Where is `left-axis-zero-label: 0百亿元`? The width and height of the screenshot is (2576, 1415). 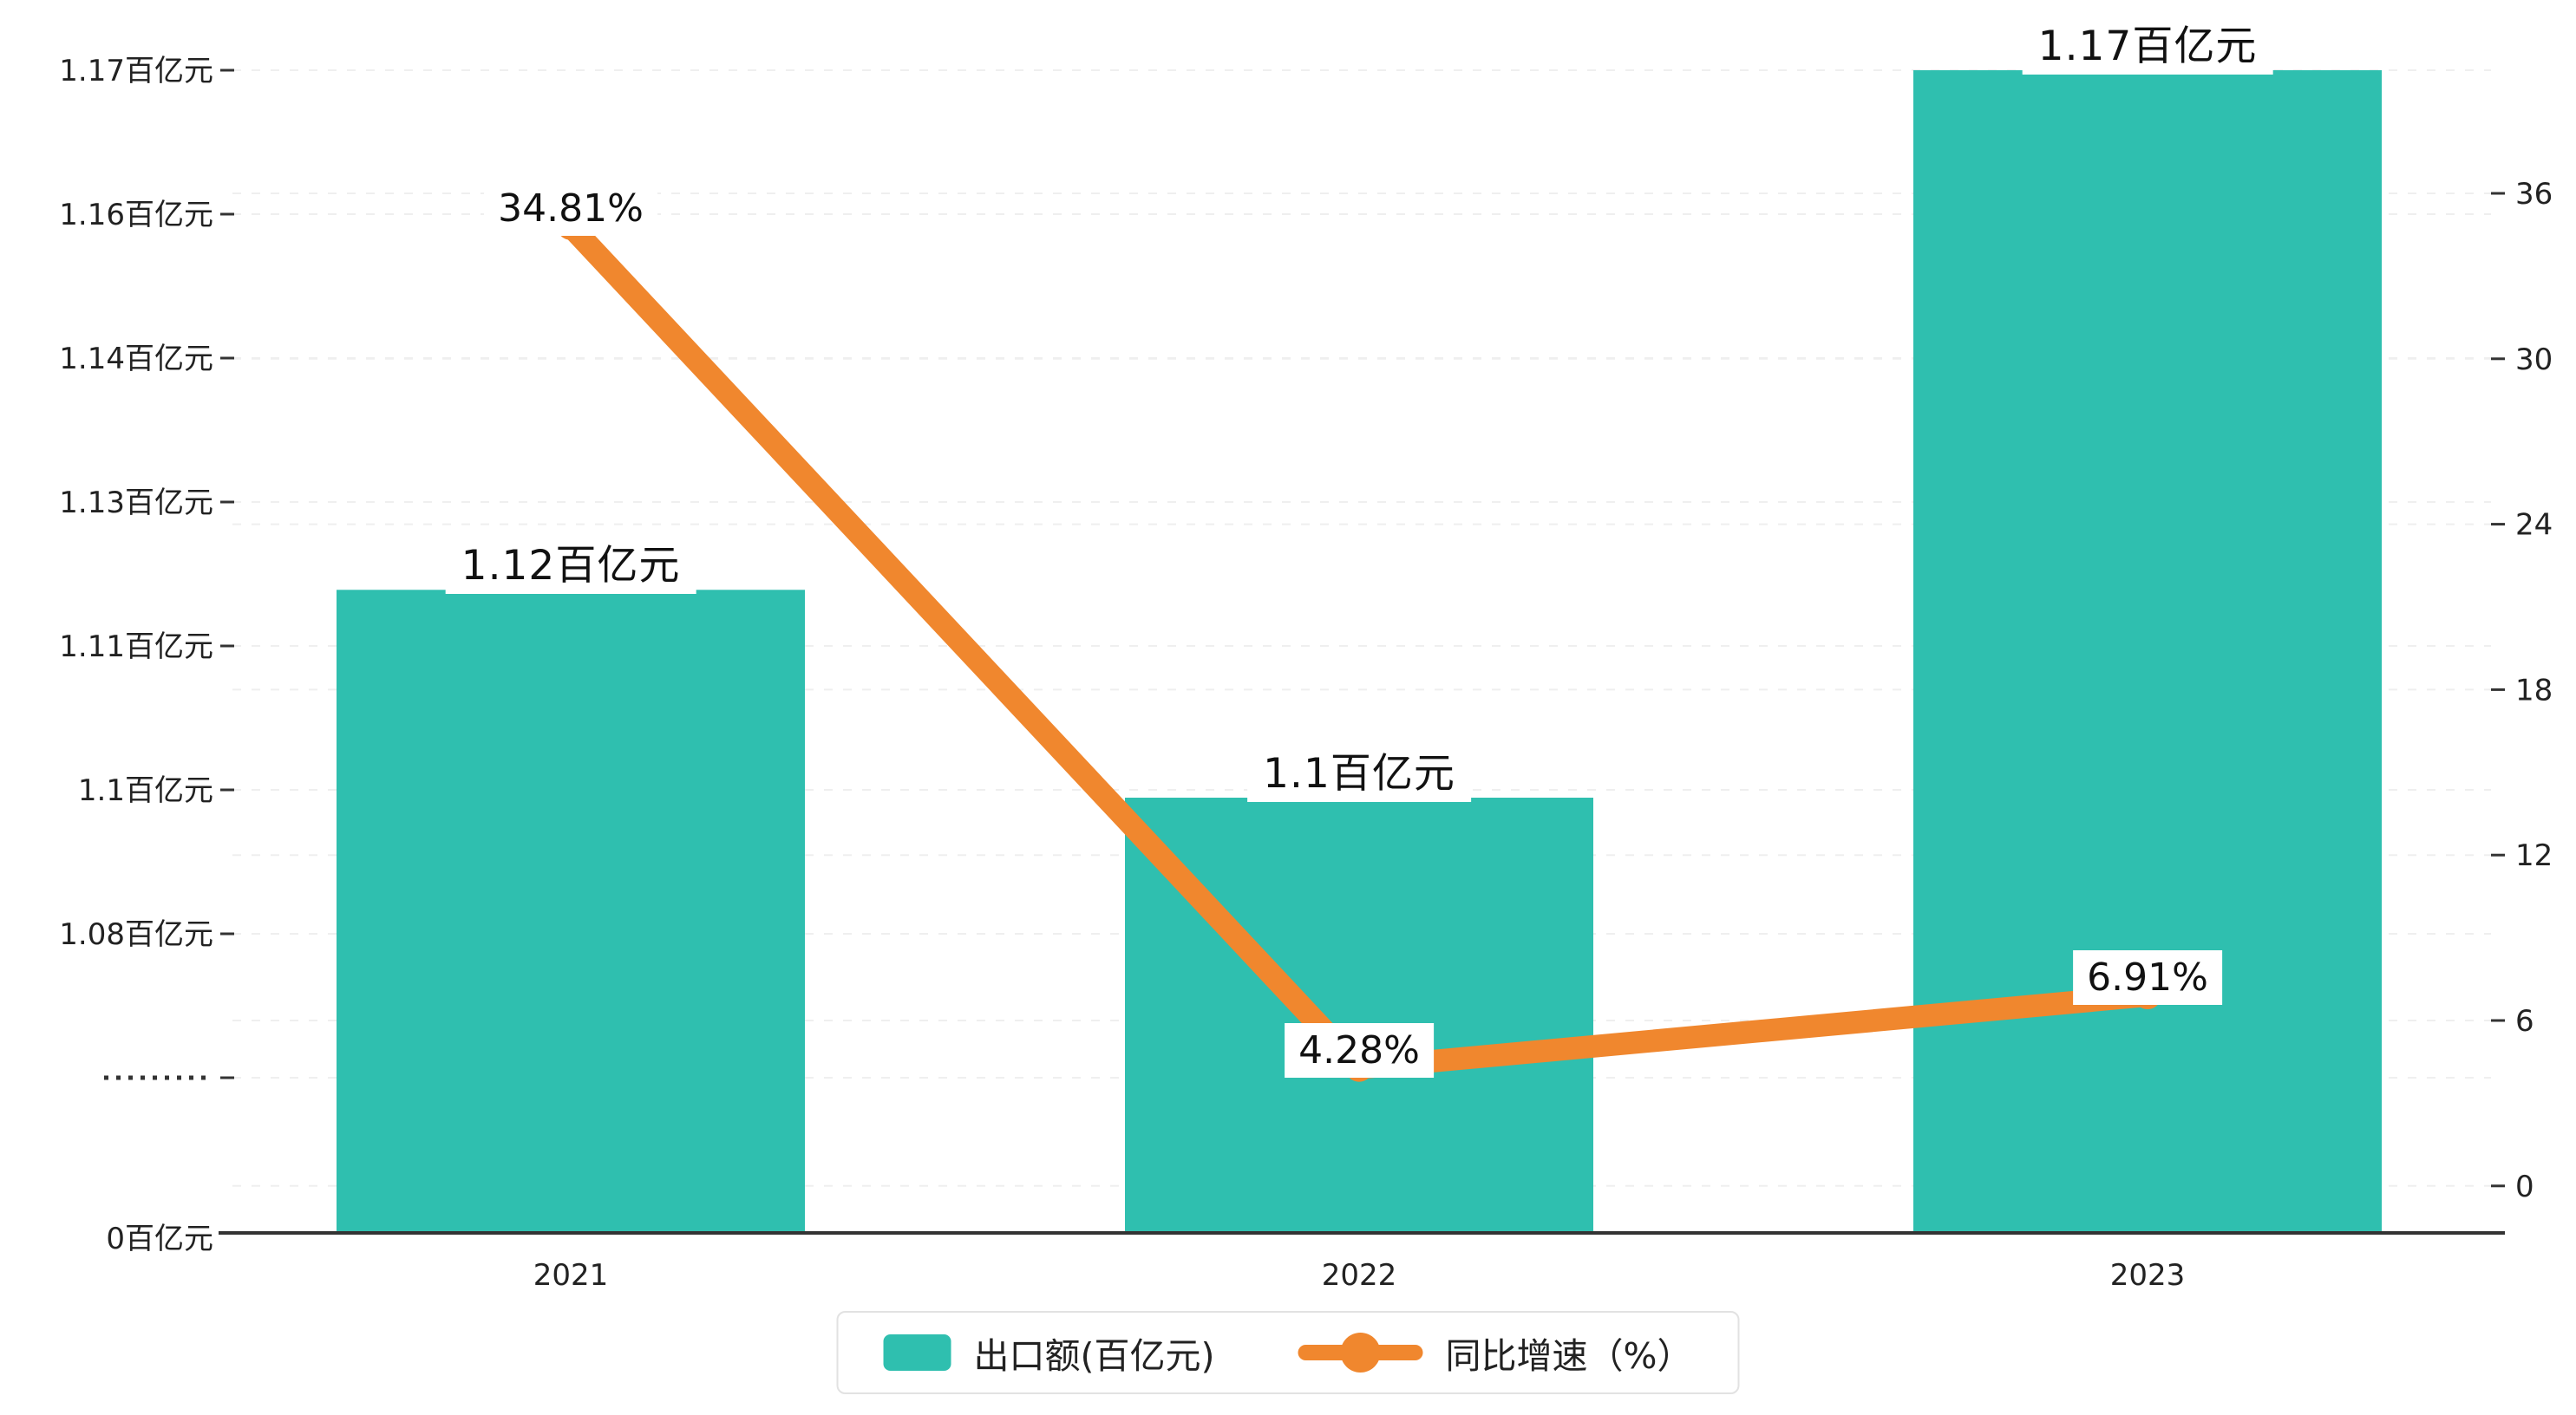 left-axis-zero-label: 0百亿元 is located at coordinates (159, 1239).